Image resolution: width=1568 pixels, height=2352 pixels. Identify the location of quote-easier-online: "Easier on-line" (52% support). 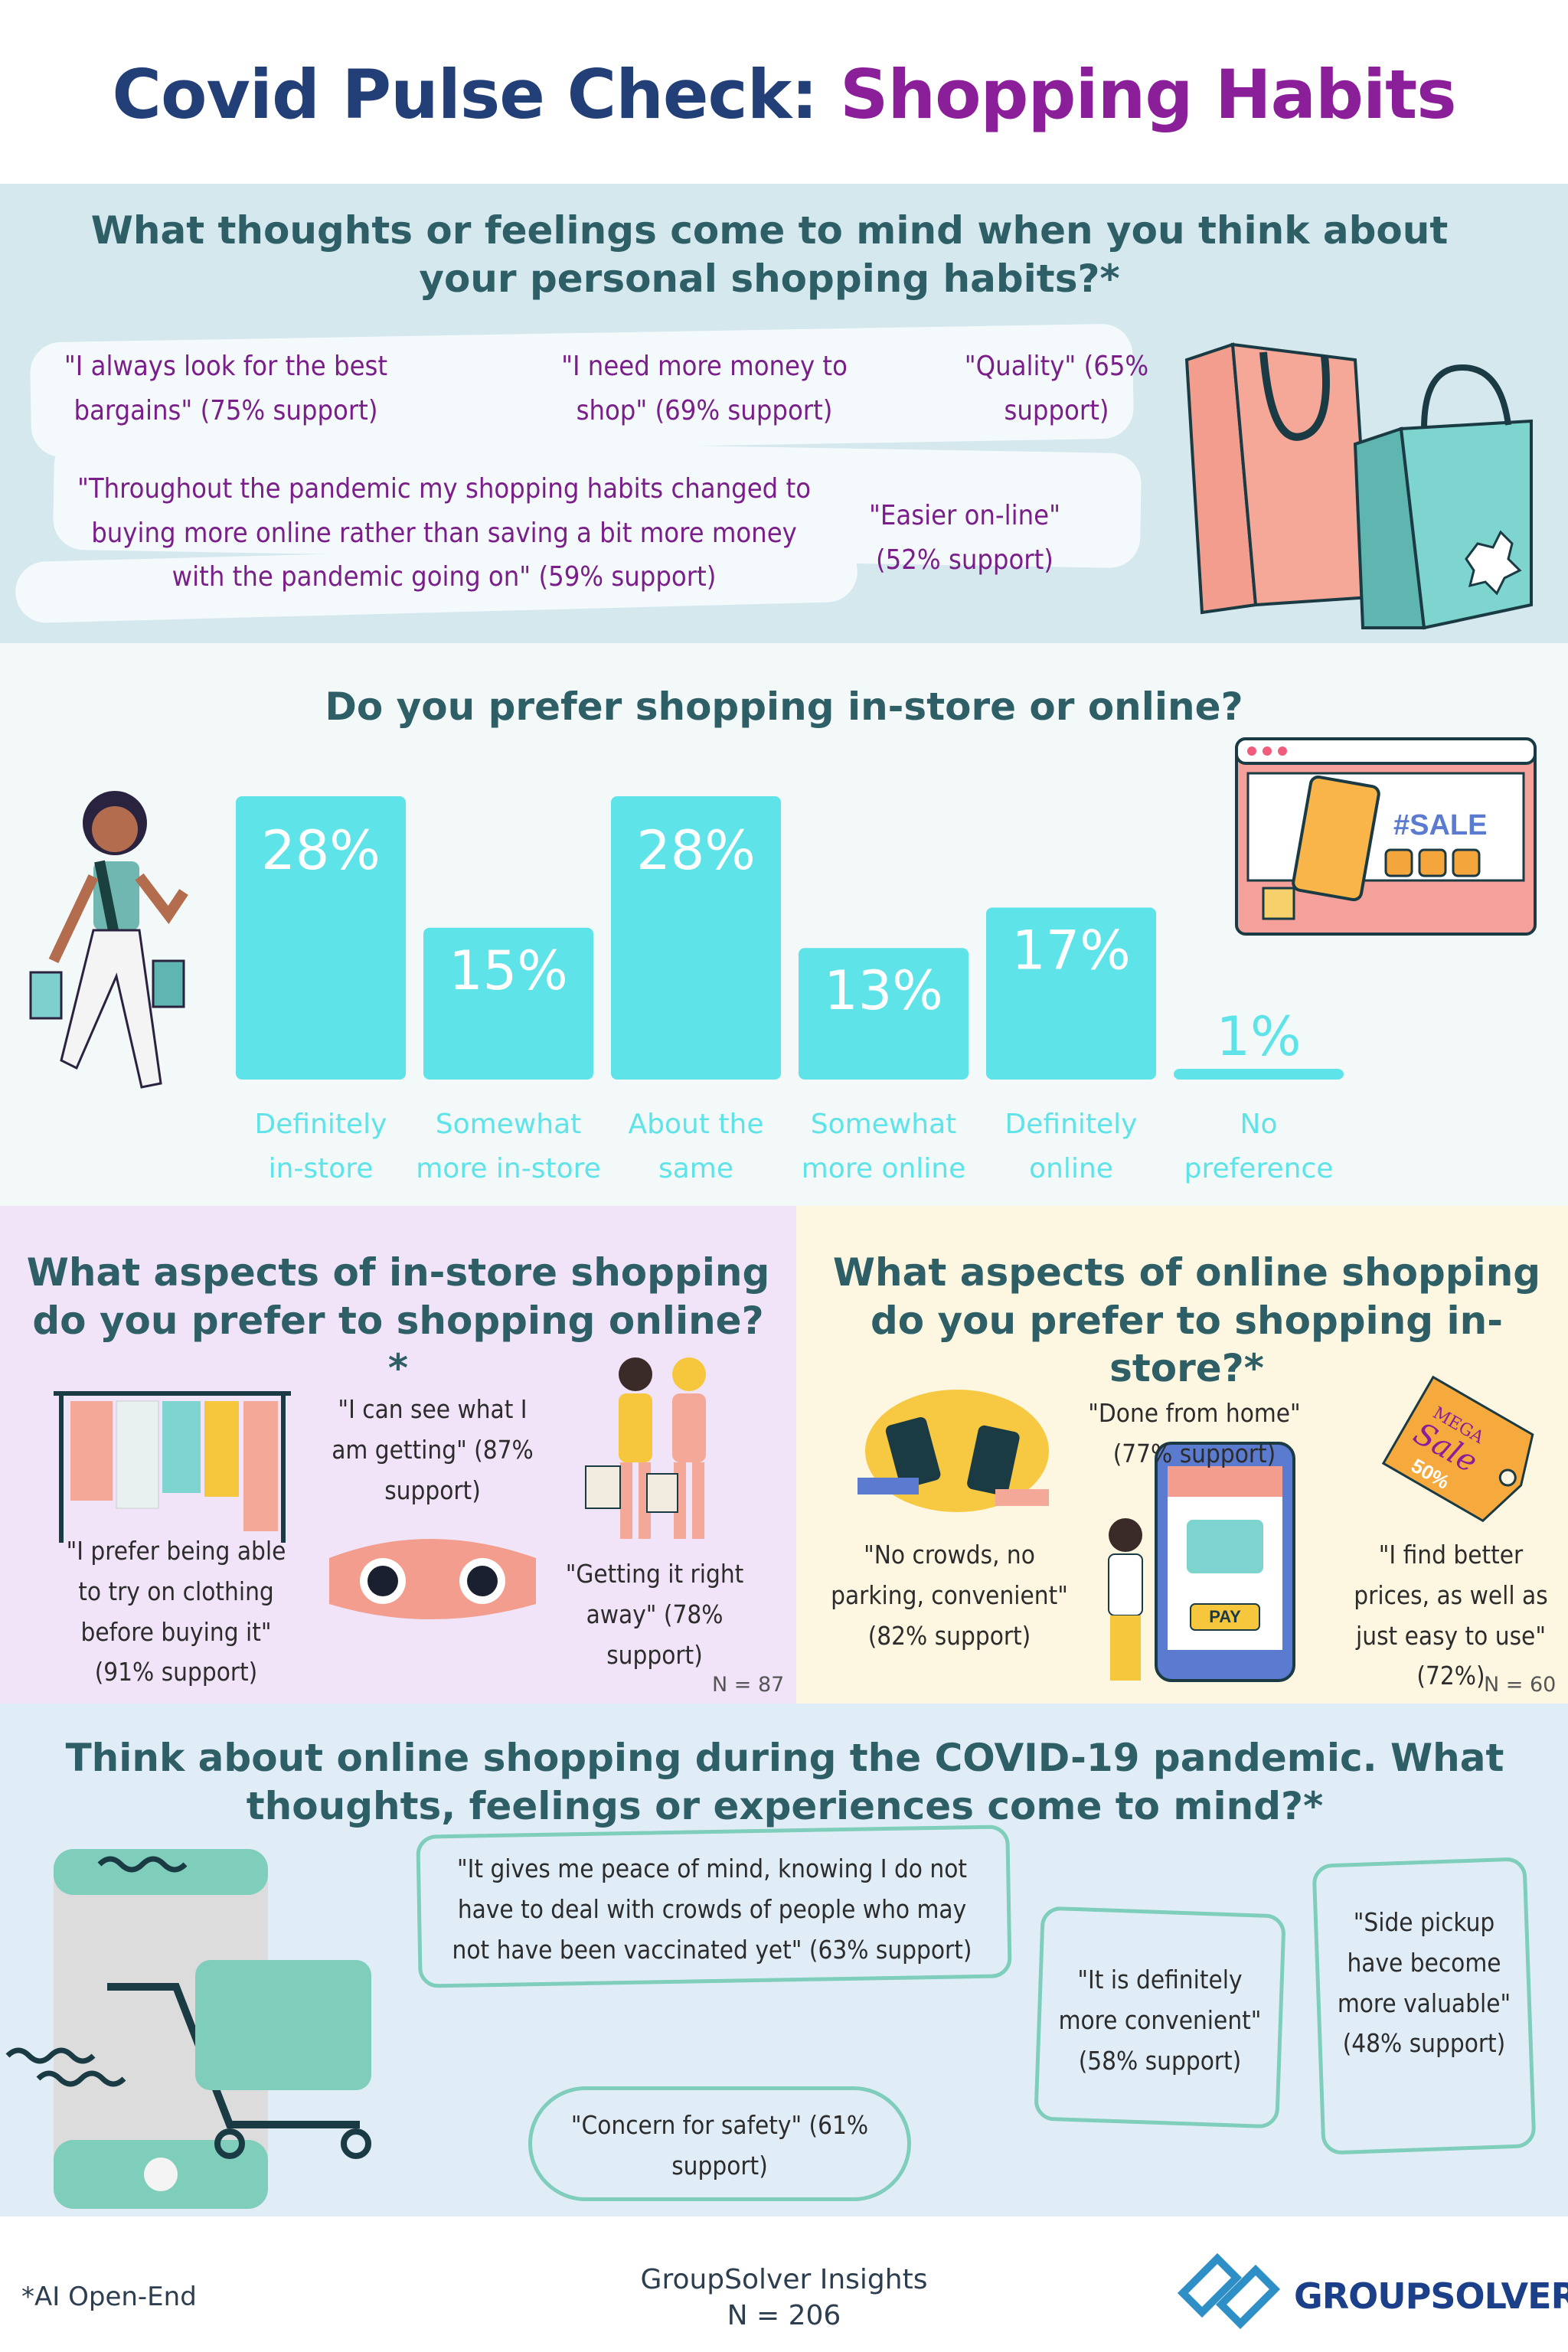
(964, 538).